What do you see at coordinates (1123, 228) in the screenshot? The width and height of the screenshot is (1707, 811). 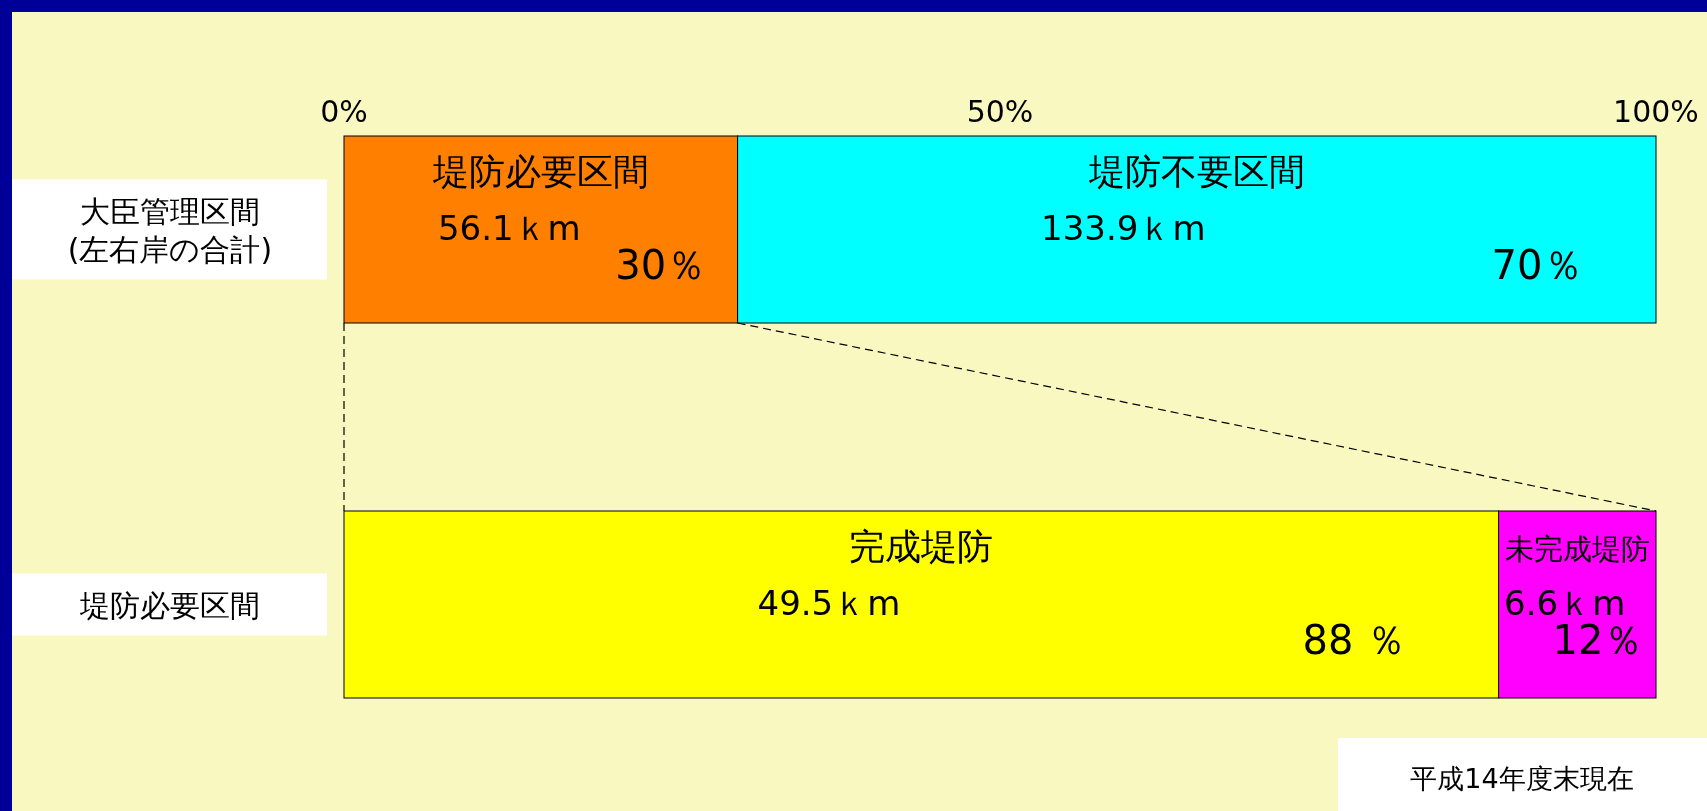 I see `annotation: 133.9ｋm` at bounding box center [1123, 228].